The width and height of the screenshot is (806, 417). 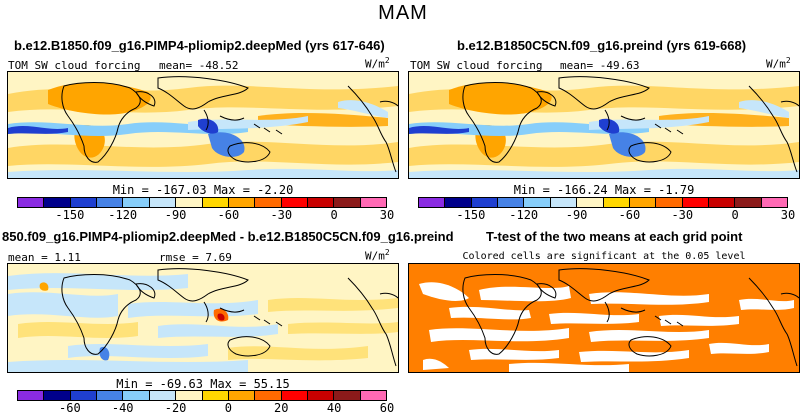 I want to click on mean-label: mean= -49.63, so click(x=600, y=65).